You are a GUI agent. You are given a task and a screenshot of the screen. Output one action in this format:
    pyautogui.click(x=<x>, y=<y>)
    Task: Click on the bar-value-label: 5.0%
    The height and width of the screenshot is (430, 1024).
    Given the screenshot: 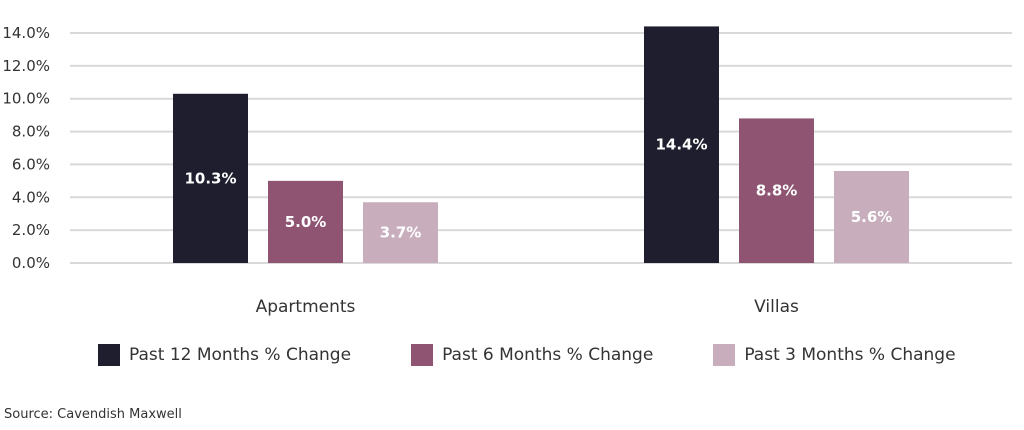 What is the action you would take?
    pyautogui.click(x=306, y=222)
    